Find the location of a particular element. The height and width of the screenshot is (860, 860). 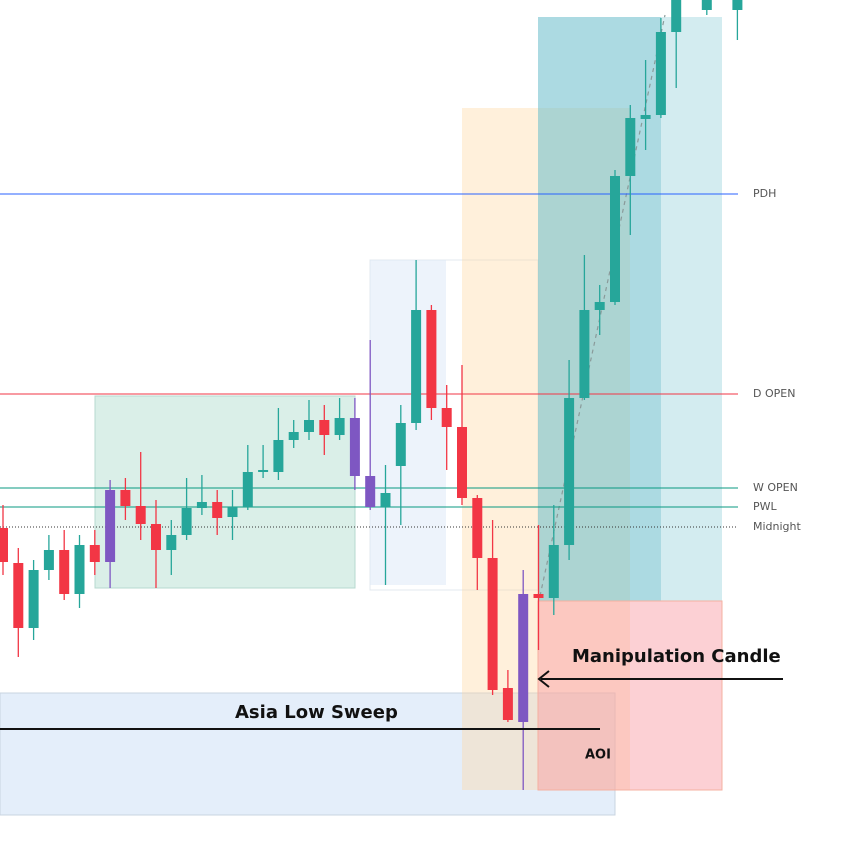

pullback-zone is located at coordinates (408, 422).